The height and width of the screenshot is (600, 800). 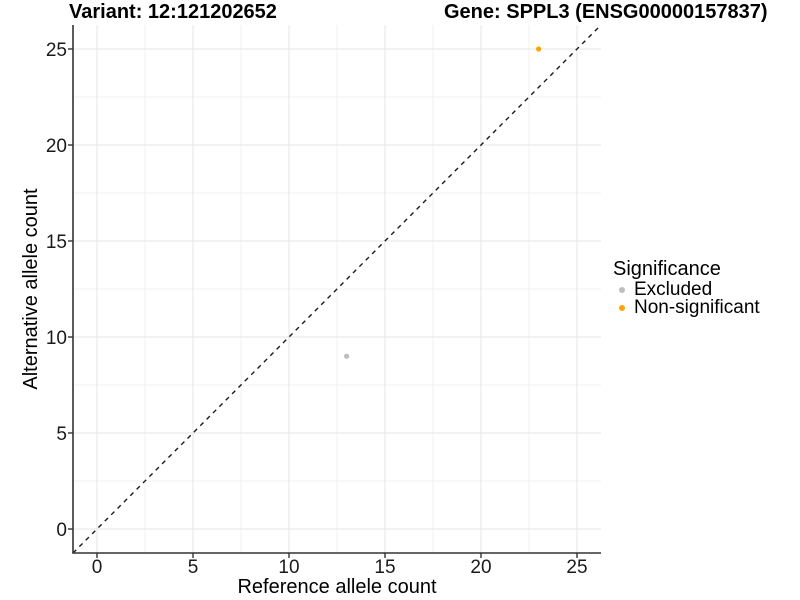 I want to click on data-point-non-significant, so click(x=539, y=49).